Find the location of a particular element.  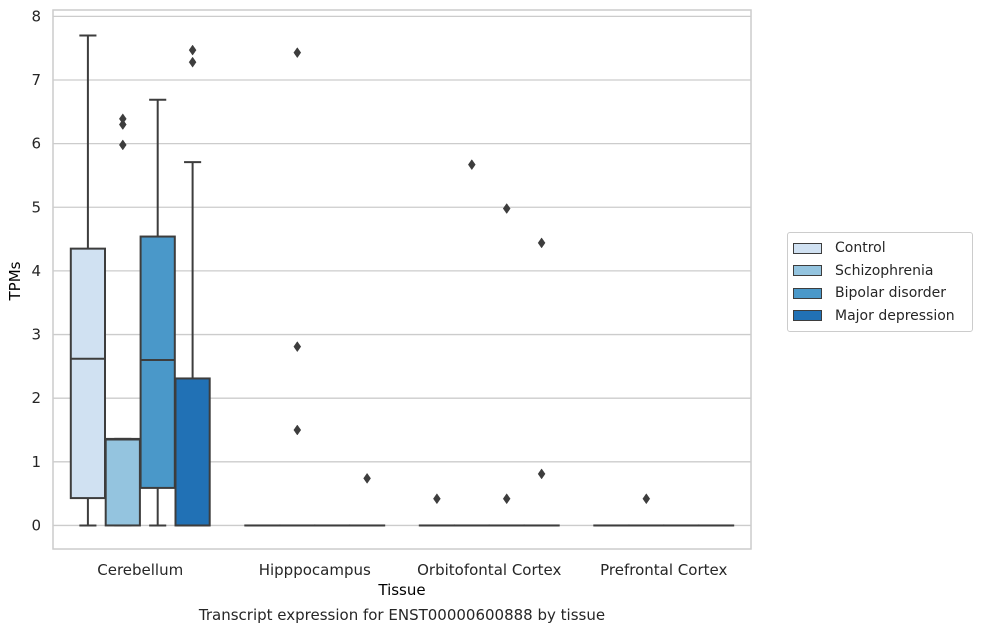

y-tick-label: 1 is located at coordinates (36, 462).